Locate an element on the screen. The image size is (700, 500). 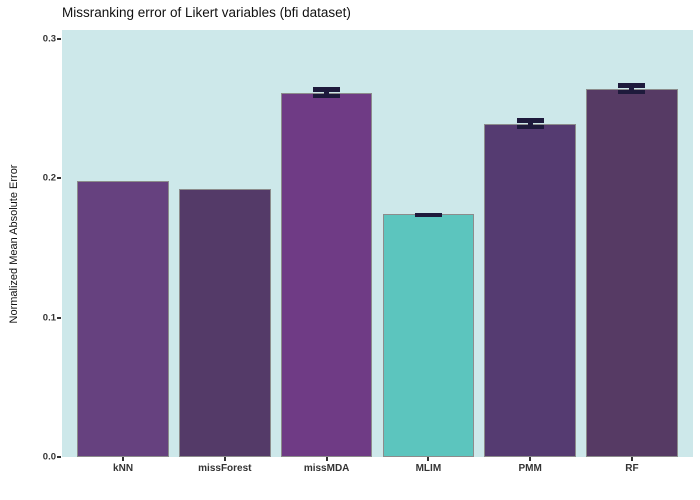
bar-RF is located at coordinates (632, 272).